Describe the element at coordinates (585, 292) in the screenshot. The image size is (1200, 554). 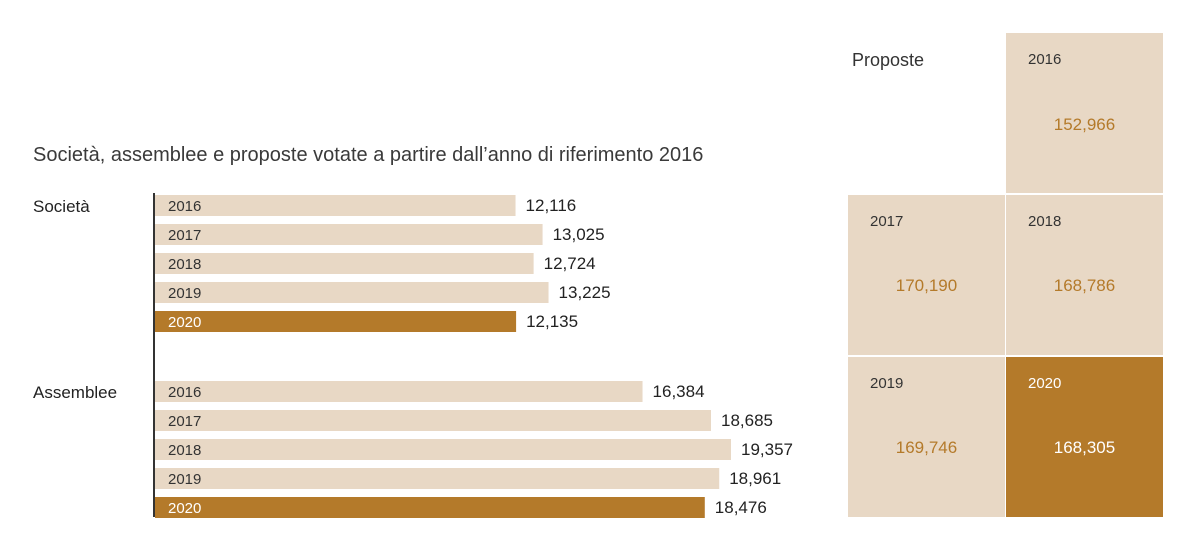
I see `bar-value-label: 13,225` at that location.